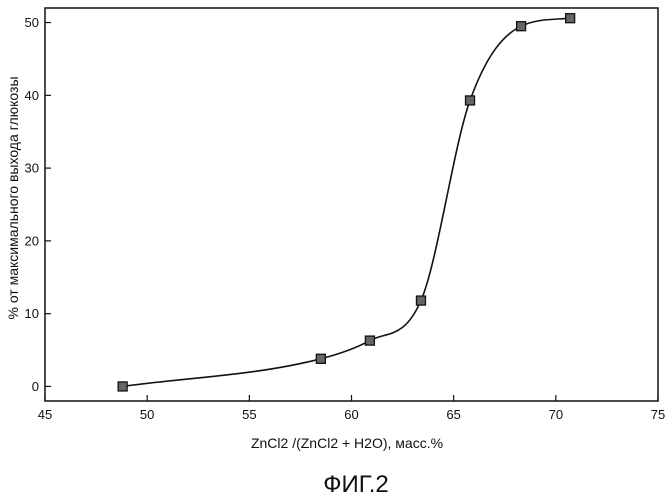  What do you see at coordinates (347, 443) in the screenshot?
I see `x-axis-label: ZnCl2 /(ZnCl2 + H2O), масс.%` at bounding box center [347, 443].